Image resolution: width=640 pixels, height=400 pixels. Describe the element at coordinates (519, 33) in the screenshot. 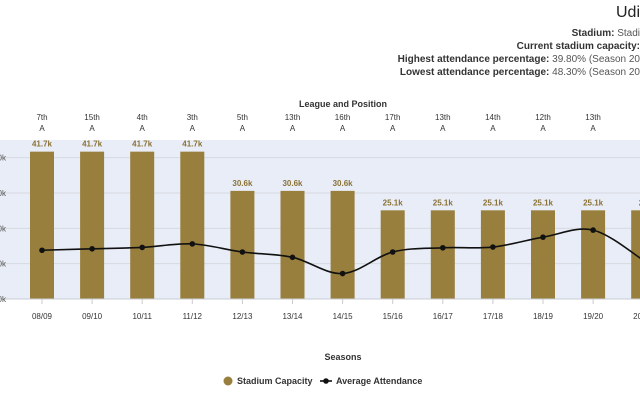

I see `info-row-stadium: Stadium: Stadi` at that location.